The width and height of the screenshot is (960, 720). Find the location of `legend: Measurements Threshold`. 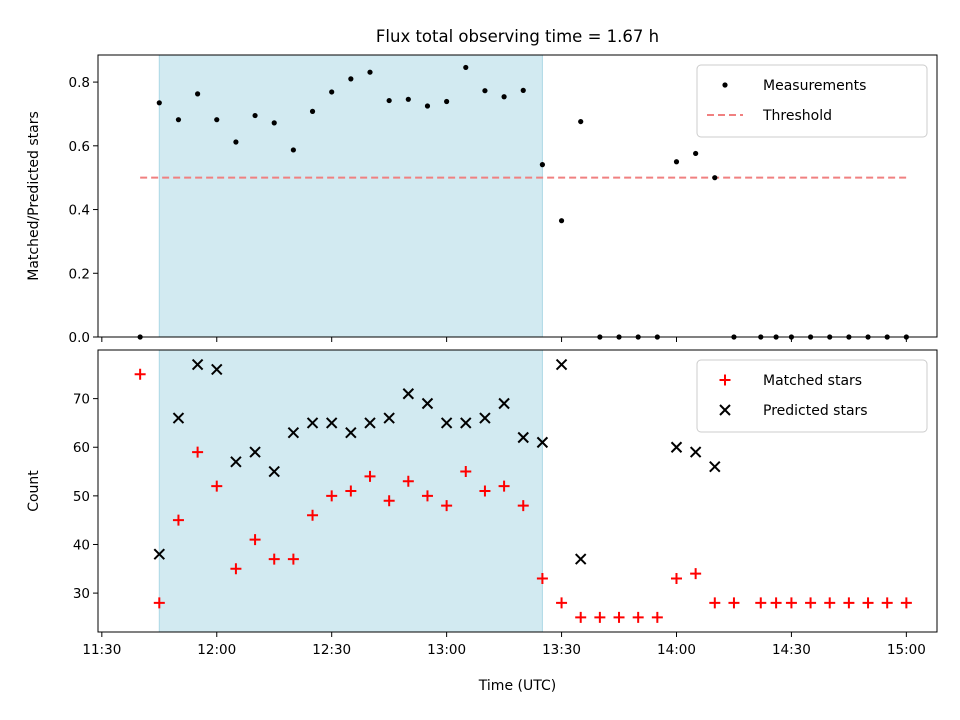

legend: Measurements Threshold is located at coordinates (812, 101).